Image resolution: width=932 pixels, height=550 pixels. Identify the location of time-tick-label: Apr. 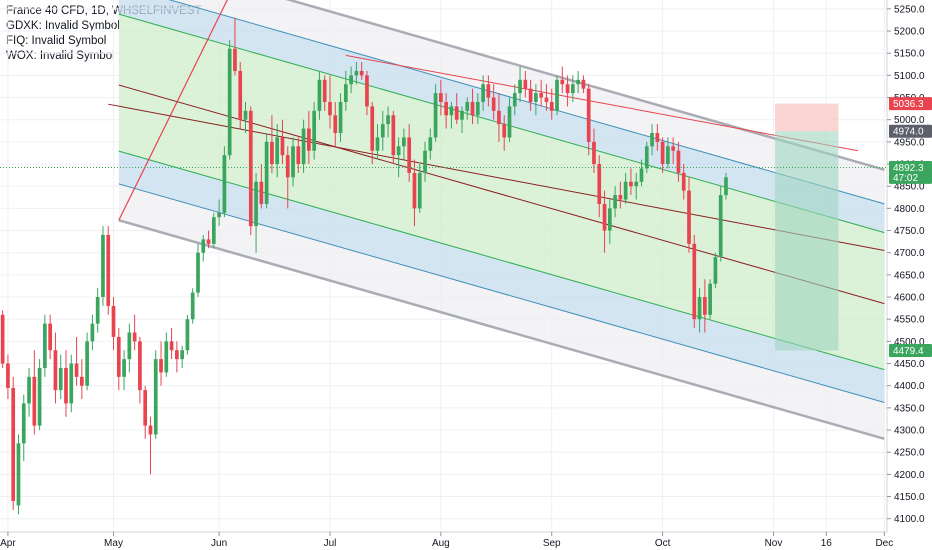
(8, 543).